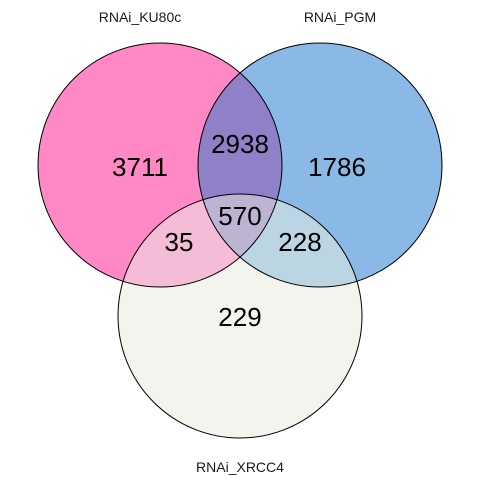  Describe the element at coordinates (140, 167) in the screenshot. I see `count-ku80c-only: 3711` at that location.